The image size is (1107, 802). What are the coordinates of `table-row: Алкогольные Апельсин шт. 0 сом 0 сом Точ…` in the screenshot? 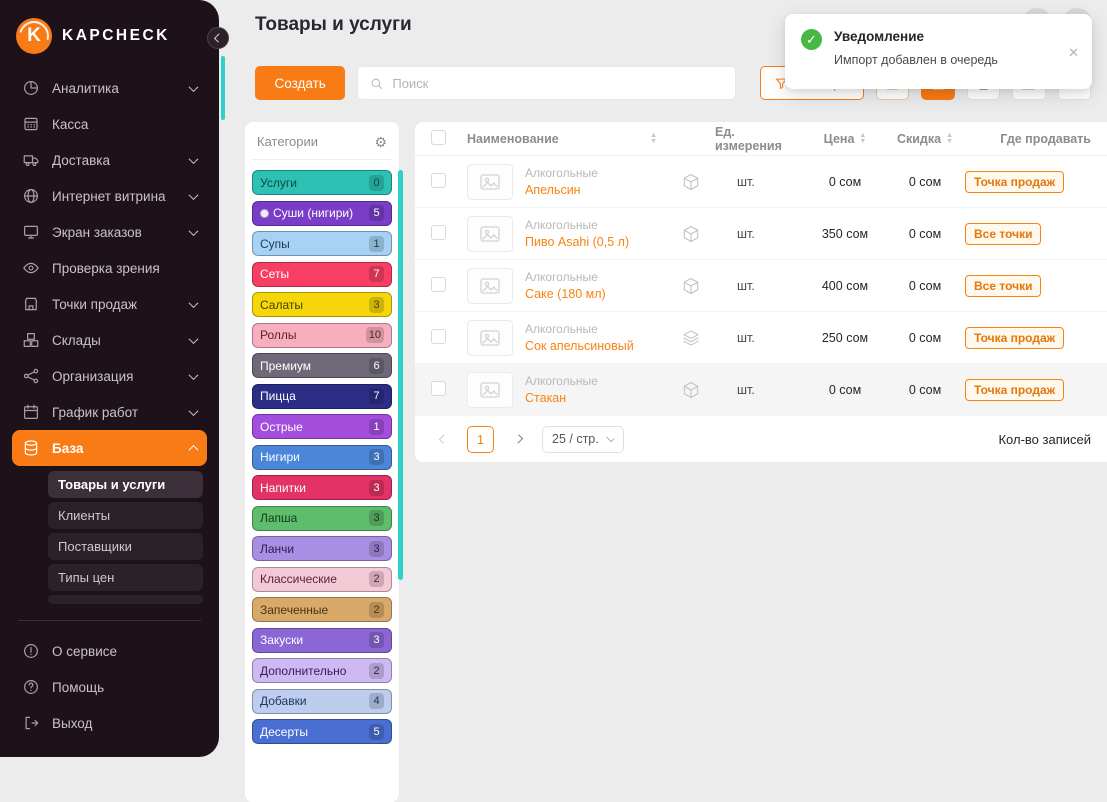 It's located at (761, 182).